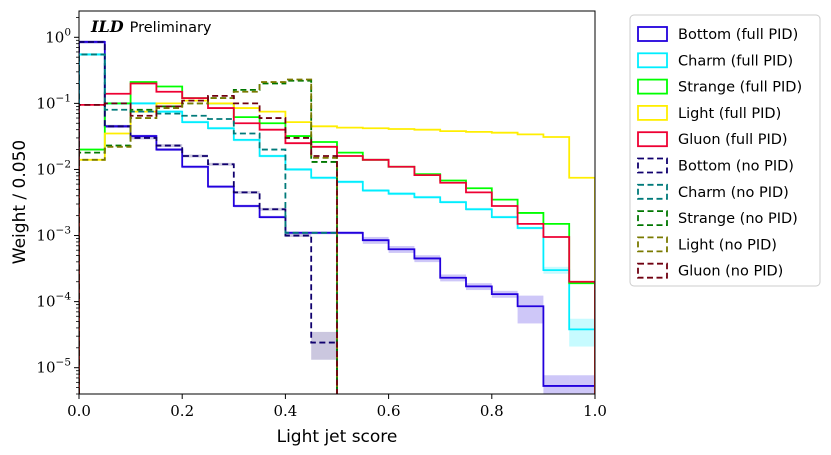 Image resolution: width=831 pixels, height=455 pixels. What do you see at coordinates (730, 272) in the screenshot?
I see `legend-label-gluon-no-pid: Gluon (no PID)` at bounding box center [730, 272].